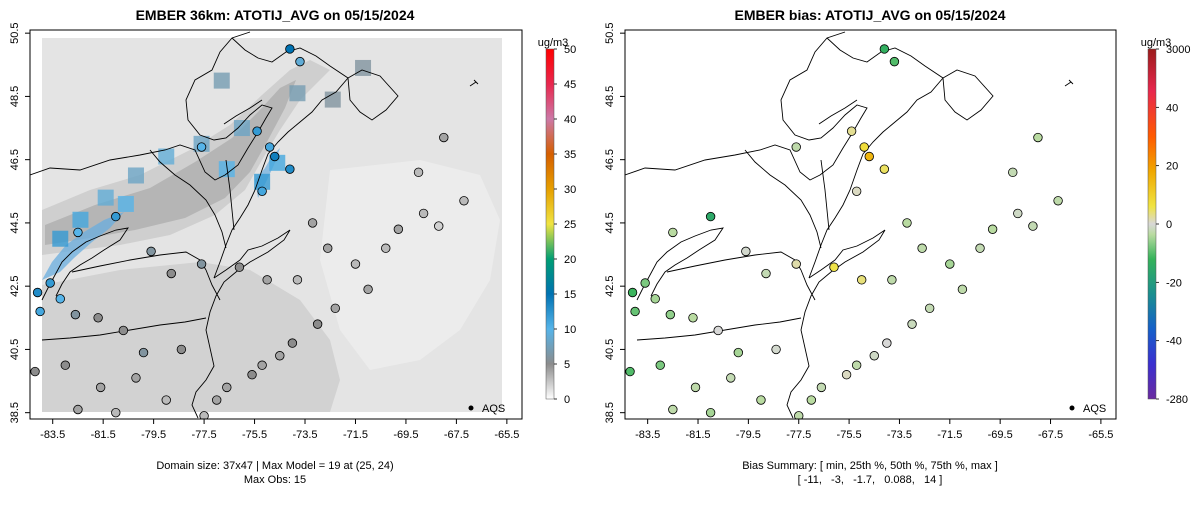  What do you see at coordinates (899, 435) in the screenshot?
I see `right-x-tick-label: -73.5` at bounding box center [899, 435].